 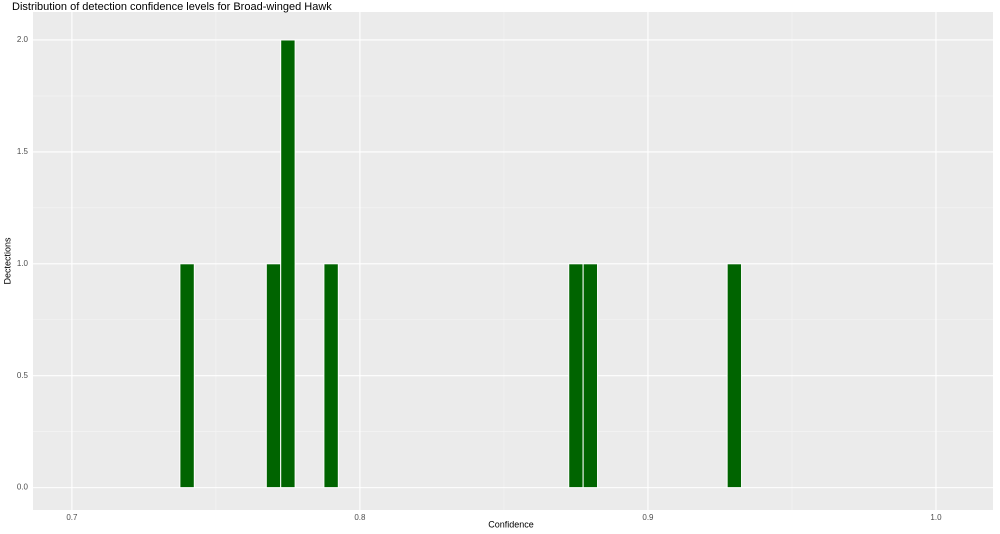 I want to click on y-tick-label: 0.5, so click(x=23, y=375).